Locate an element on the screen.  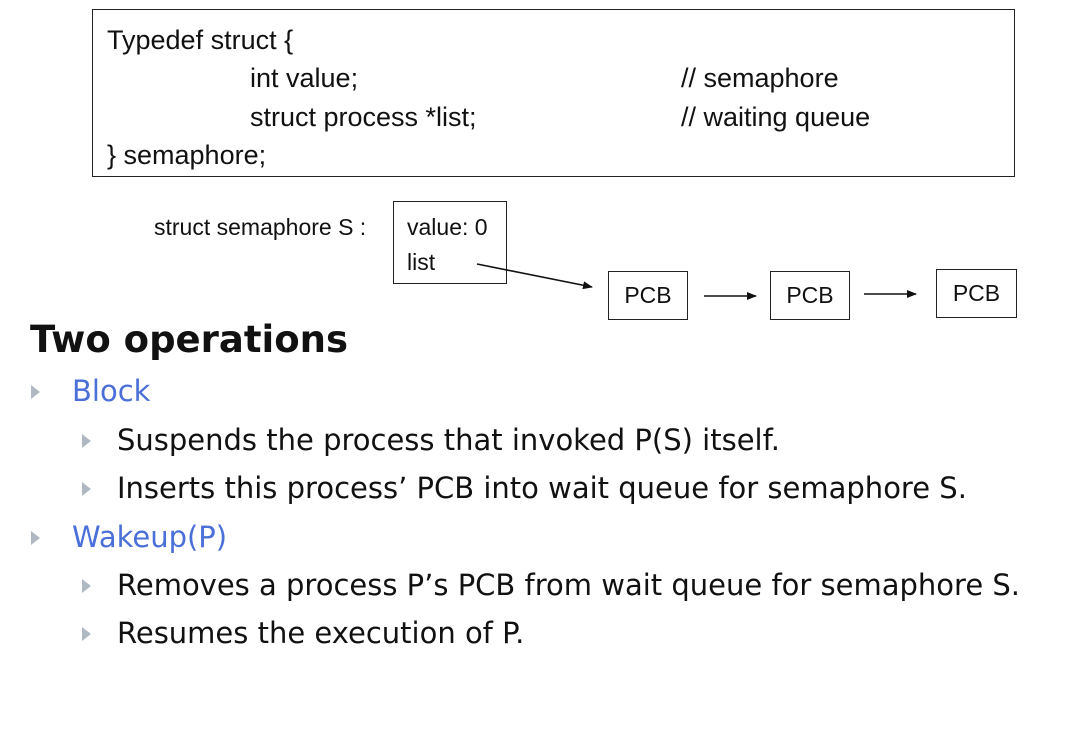
section-heading: Two operations is located at coordinates (189, 339).